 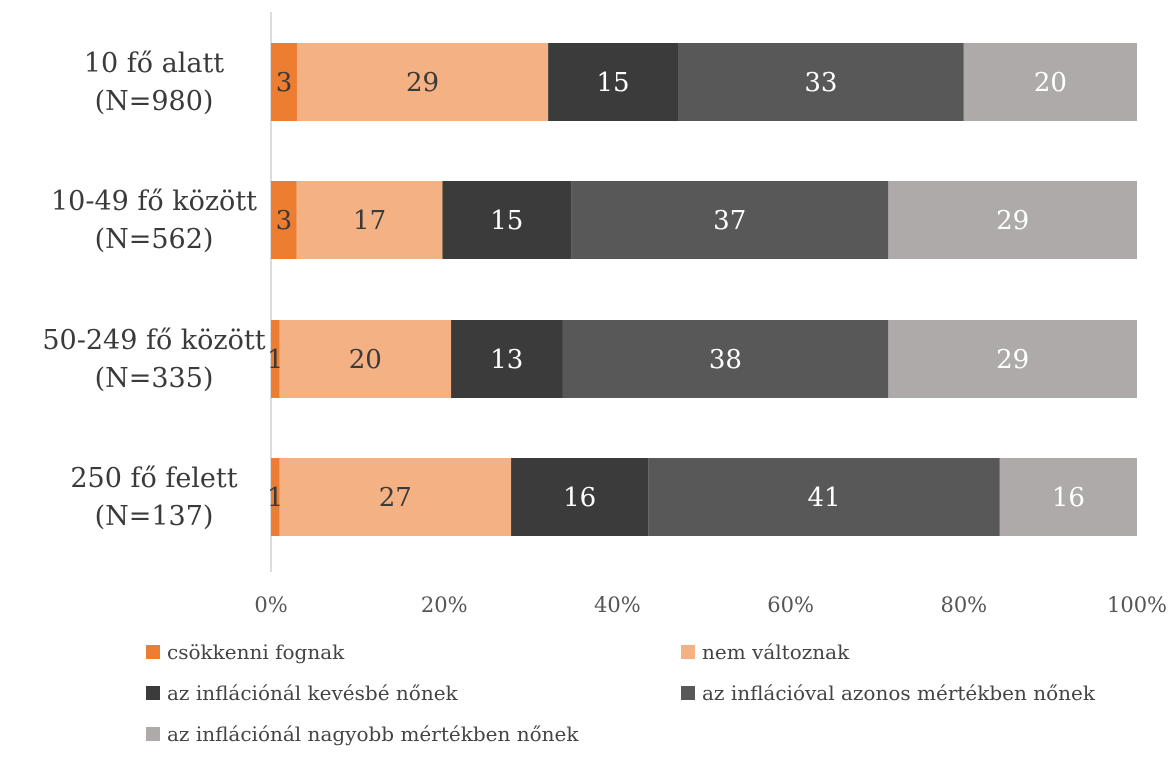 I want to click on category-count-label: (N=137), so click(x=154, y=516).